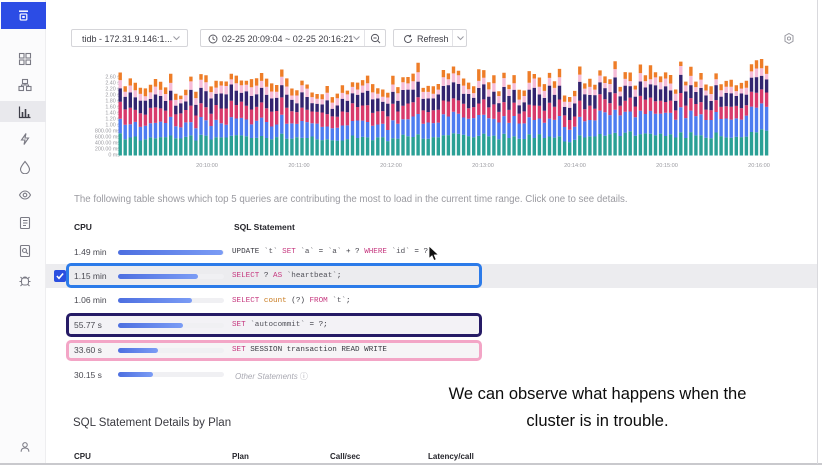 This screenshot has width=822, height=469. Describe the element at coordinates (112, 78) in the screenshot. I see `svg-text: 2.60 s` at that location.